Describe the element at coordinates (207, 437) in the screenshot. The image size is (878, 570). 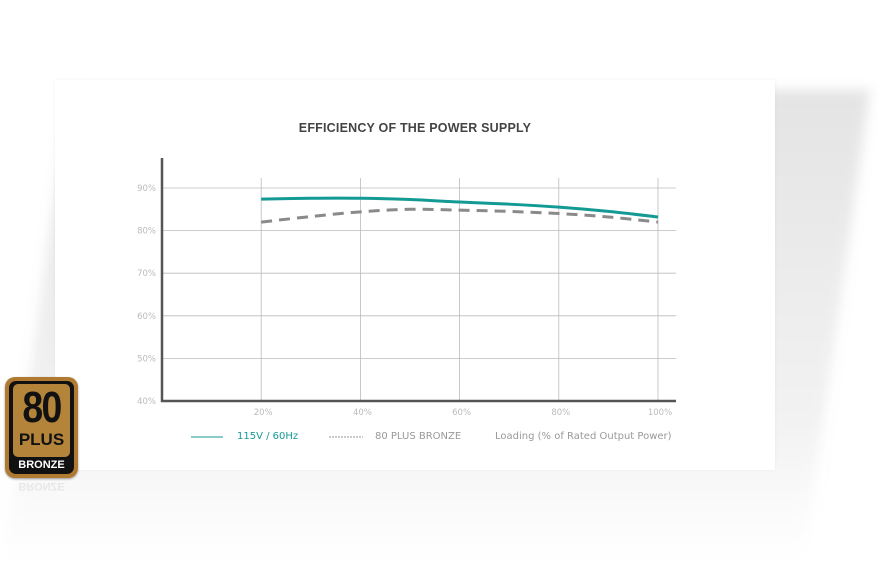
I see `legend-line-115v` at that location.